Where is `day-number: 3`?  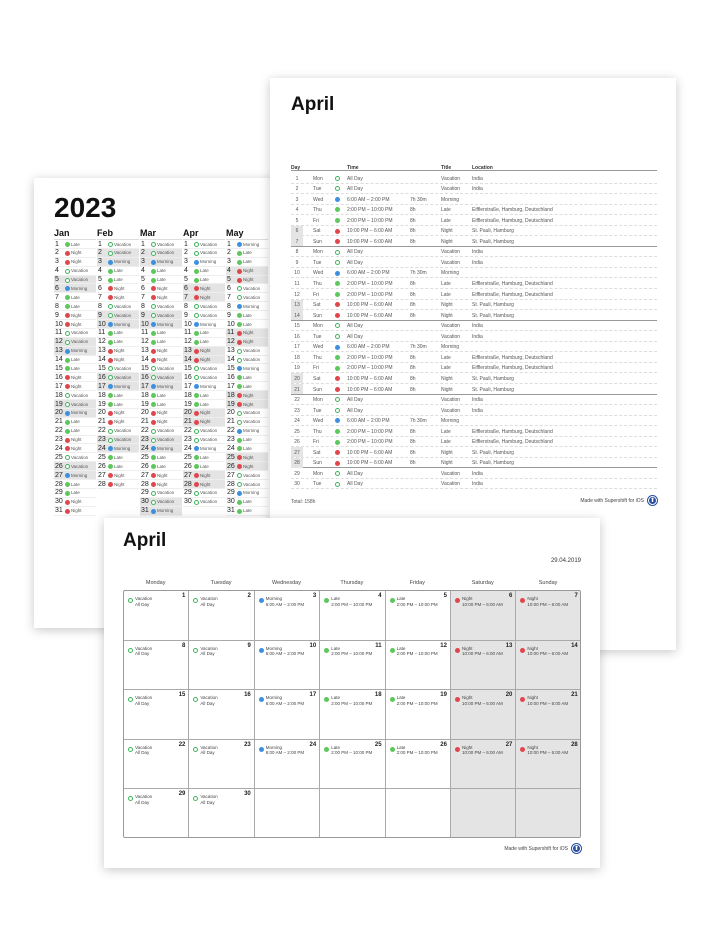
day-number: 3 is located at coordinates (57, 262).